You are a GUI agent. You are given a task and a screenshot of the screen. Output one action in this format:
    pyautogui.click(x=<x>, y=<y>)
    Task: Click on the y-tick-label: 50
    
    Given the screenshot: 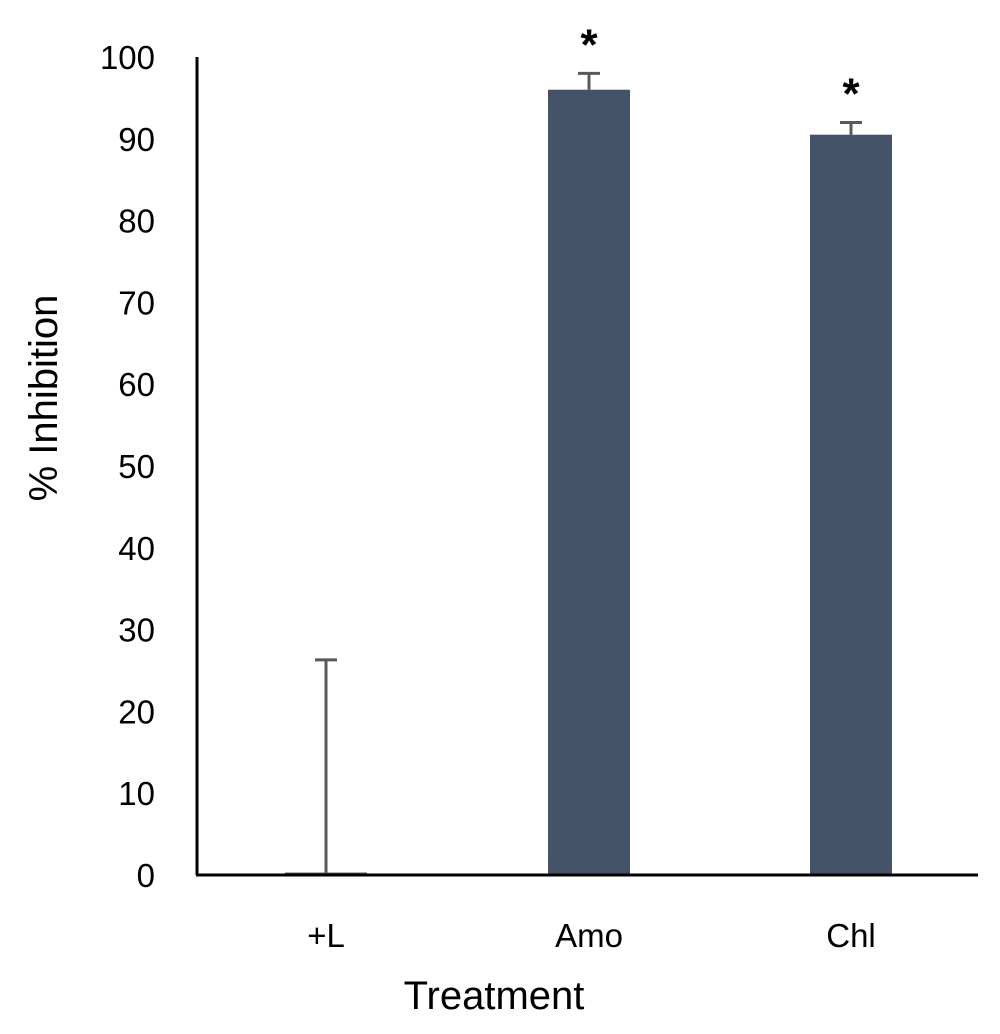 What is the action you would take?
    pyautogui.click(x=136, y=466)
    